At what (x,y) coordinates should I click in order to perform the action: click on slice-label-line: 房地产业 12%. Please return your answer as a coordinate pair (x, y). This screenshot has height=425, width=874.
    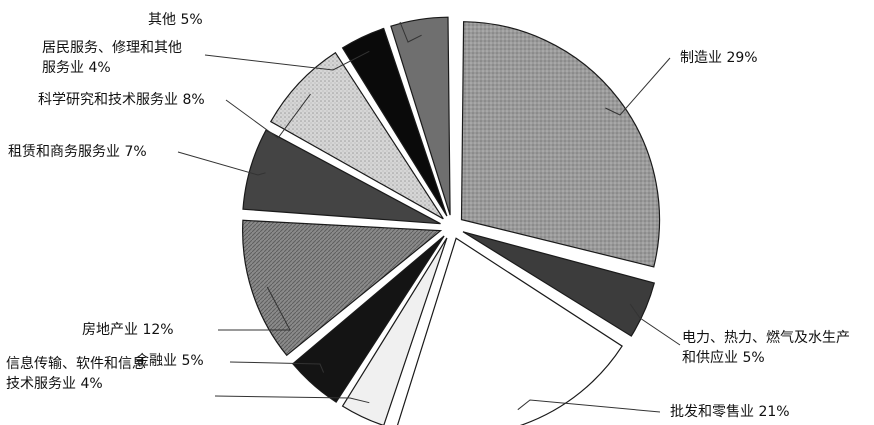
    Looking at the image, I should click on (128, 330).